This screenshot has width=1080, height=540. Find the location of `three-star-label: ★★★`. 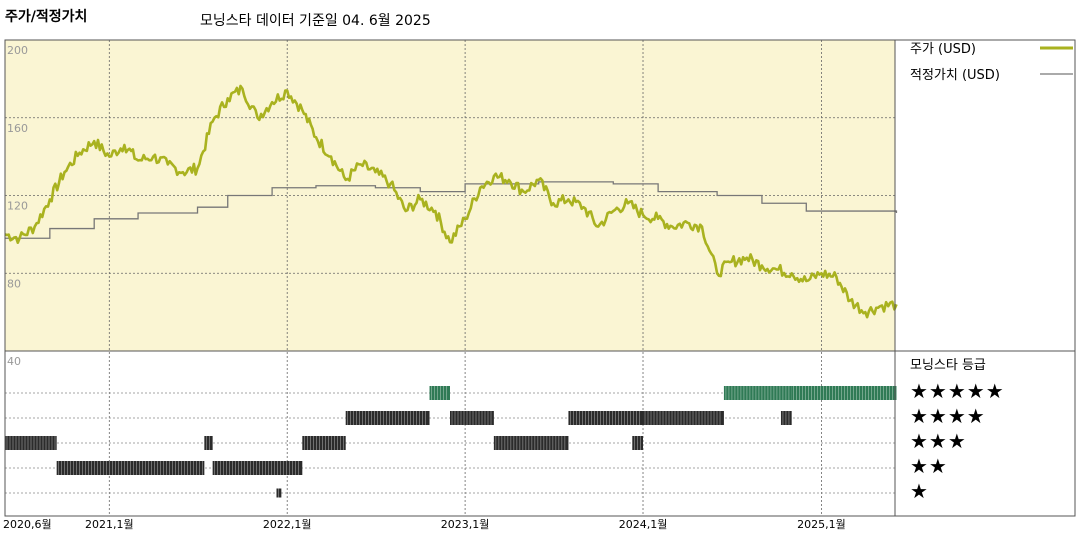

three-star-label: ★★★ is located at coordinates (938, 441).